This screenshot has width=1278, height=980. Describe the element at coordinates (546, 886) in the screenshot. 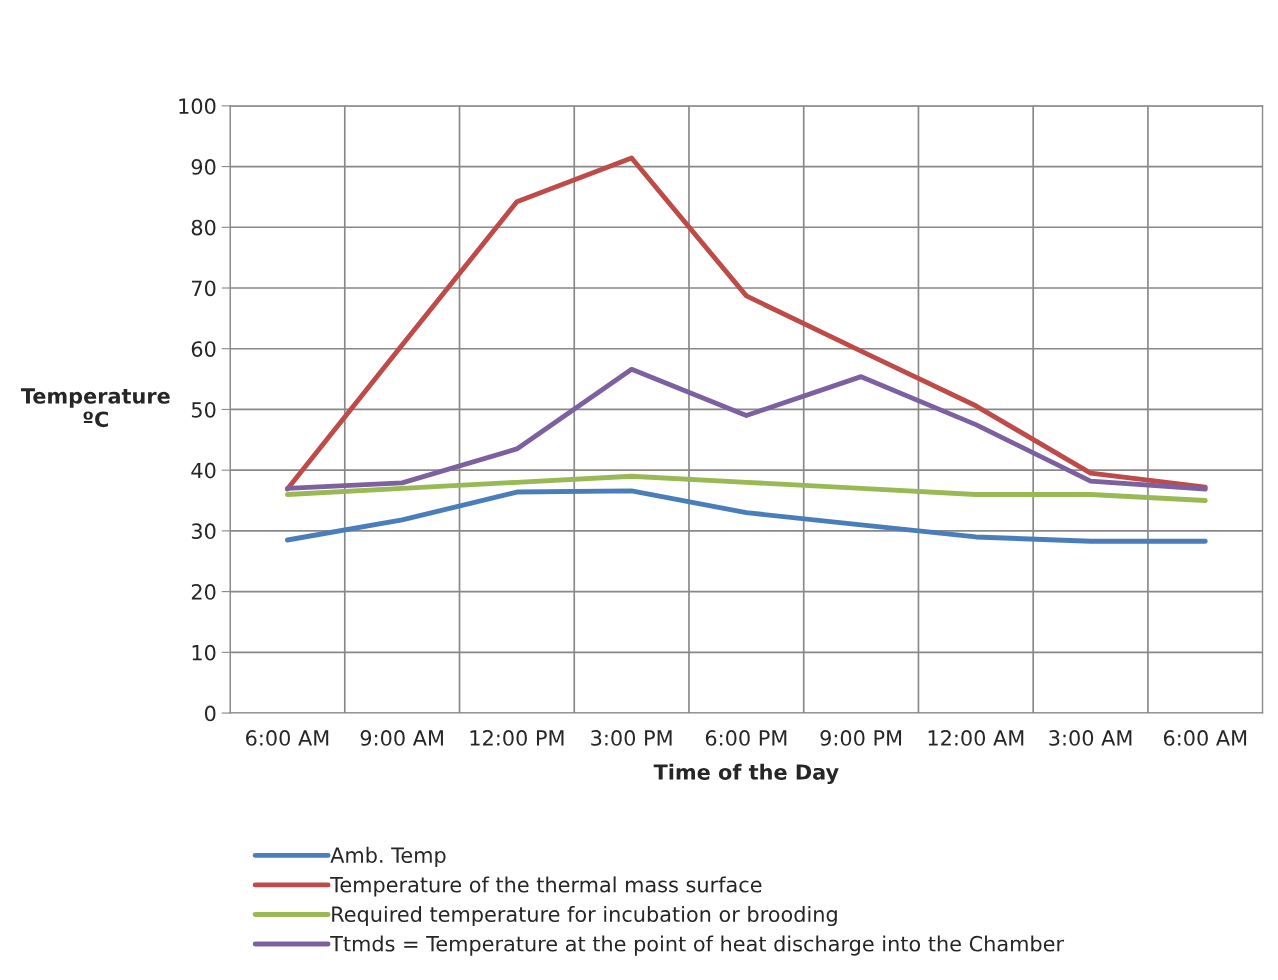

I see `legend-label: Temperature of the thermal mass surface` at that location.